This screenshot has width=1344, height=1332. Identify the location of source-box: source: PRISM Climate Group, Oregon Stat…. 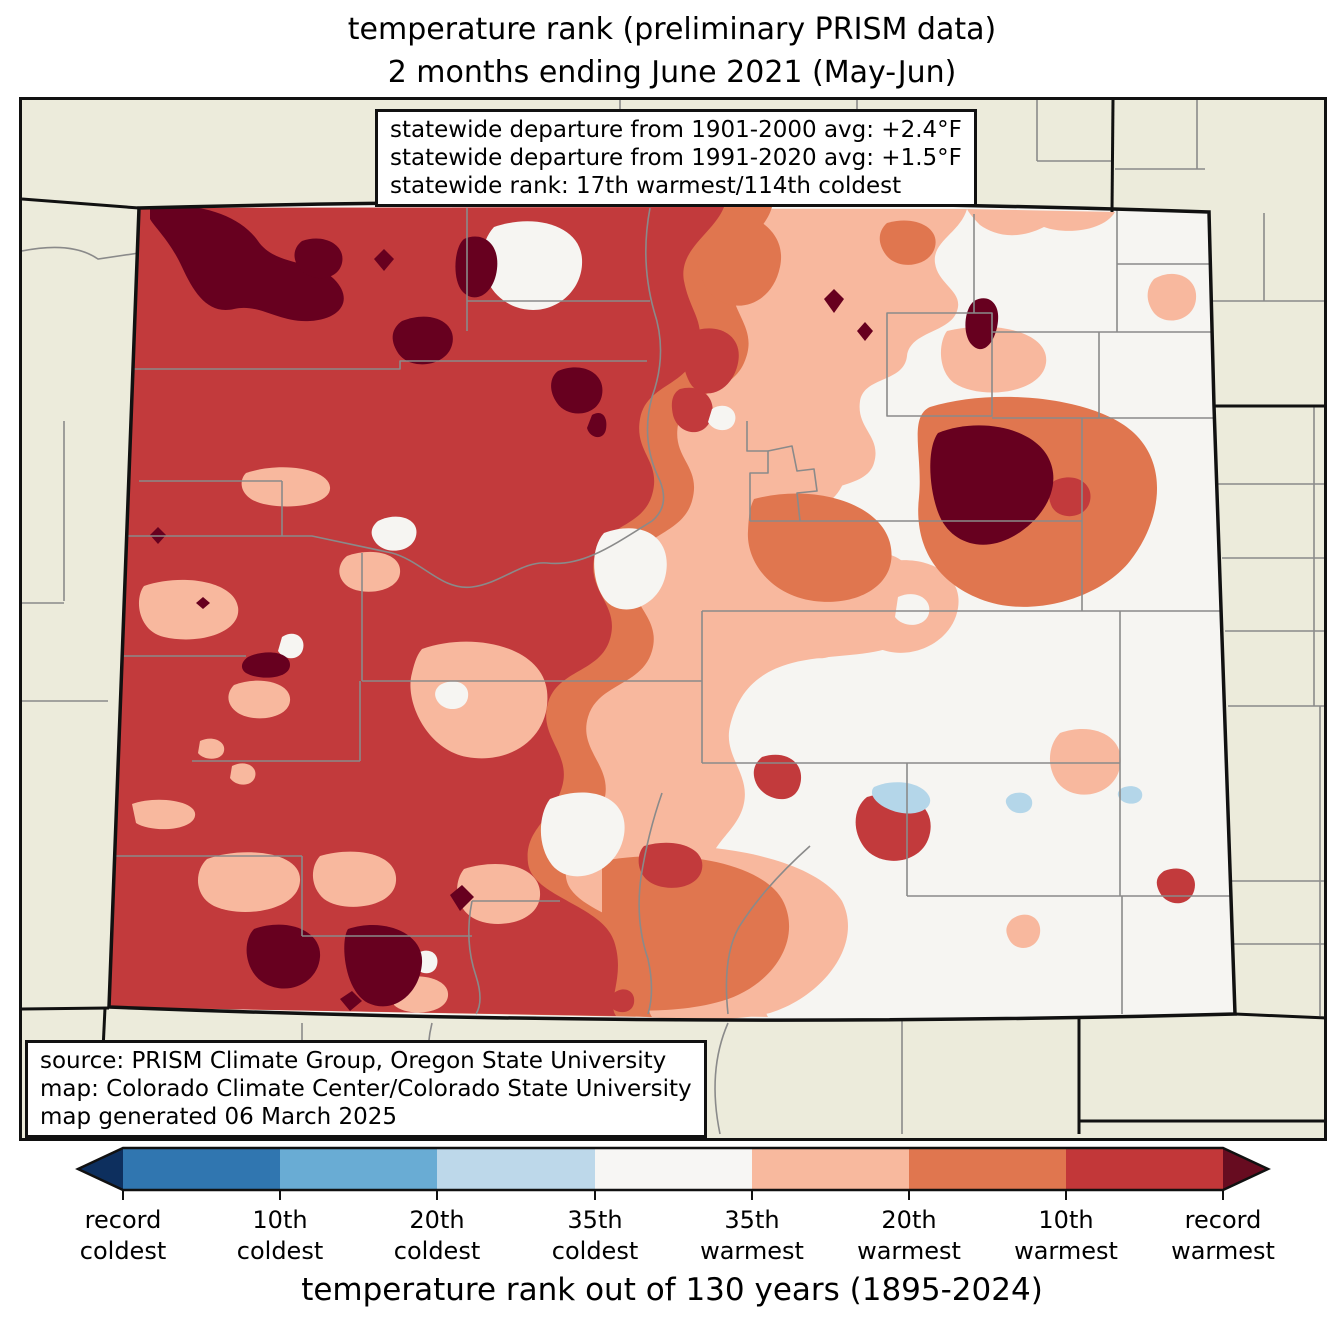
(366, 1089).